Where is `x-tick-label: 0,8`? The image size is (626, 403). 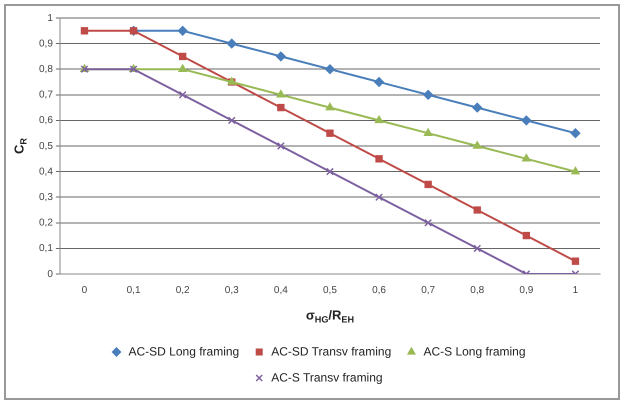
x-tick-label: 0,8 is located at coordinates (477, 290).